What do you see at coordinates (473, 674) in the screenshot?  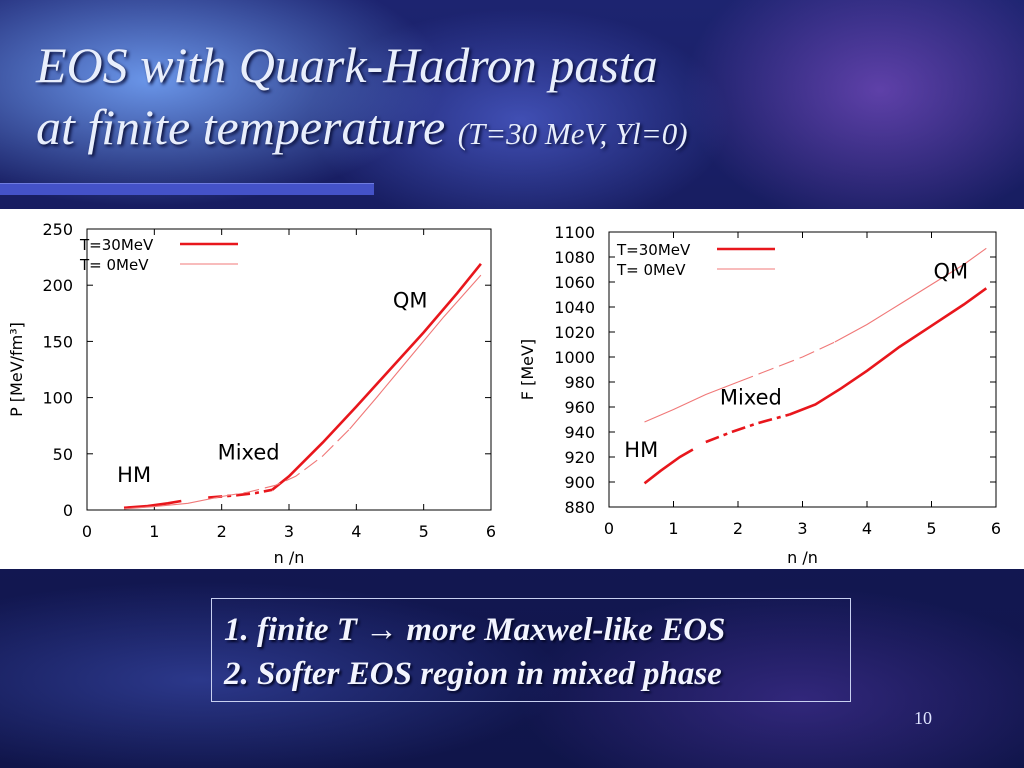 I see `bullet-item-2: 2. Softer EOS region in mixed phase` at bounding box center [473, 674].